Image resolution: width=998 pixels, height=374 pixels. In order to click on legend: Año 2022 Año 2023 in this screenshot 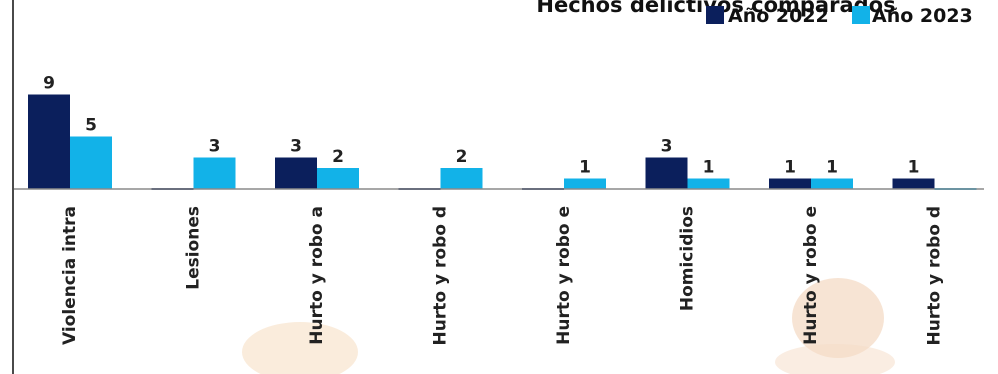, I will do `click(839, 16)`.